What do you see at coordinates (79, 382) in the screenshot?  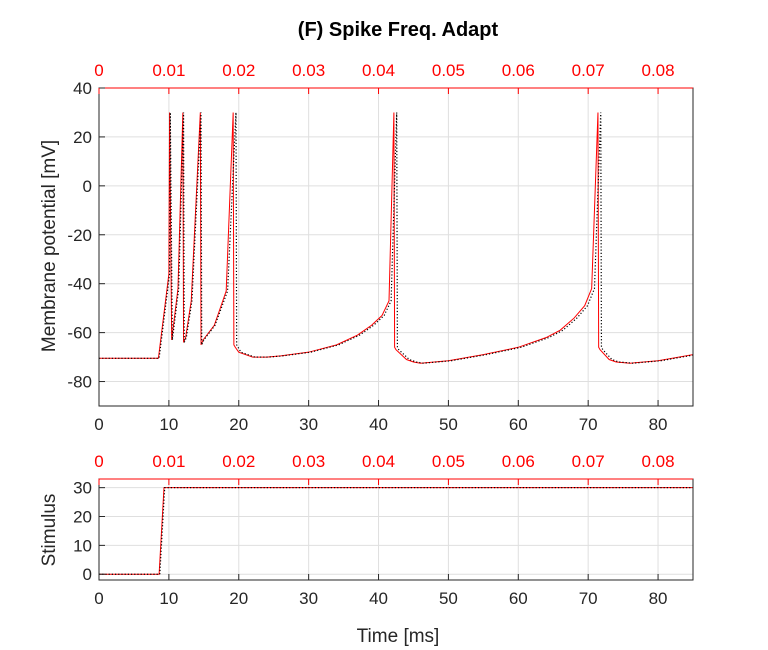 I see `y-tick-label: -80` at bounding box center [79, 382].